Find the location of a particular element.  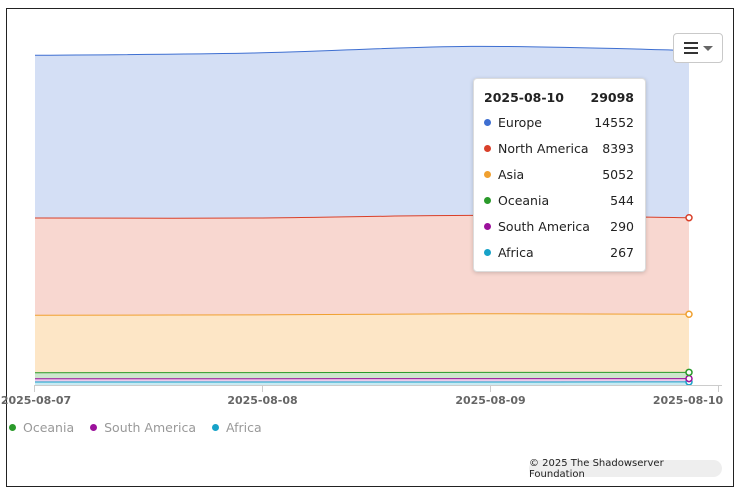

legend-item-south-america: South America is located at coordinates (143, 427).